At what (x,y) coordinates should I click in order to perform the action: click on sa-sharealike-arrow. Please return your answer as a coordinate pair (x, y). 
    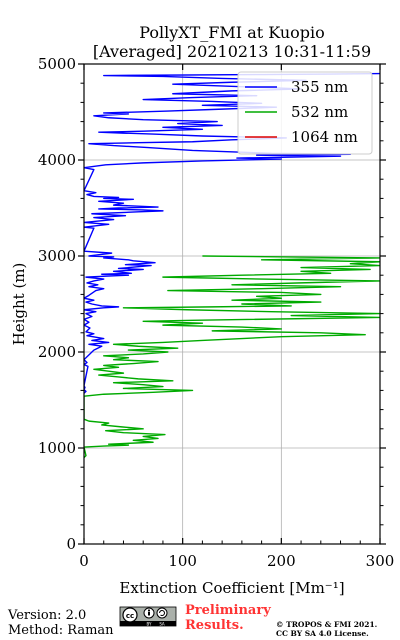
    Looking at the image, I should click on (162, 613).